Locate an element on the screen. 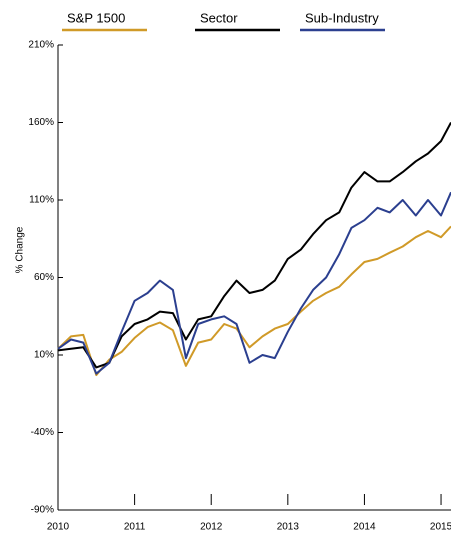  y-tick-label: 10% is located at coordinates (44, 355).